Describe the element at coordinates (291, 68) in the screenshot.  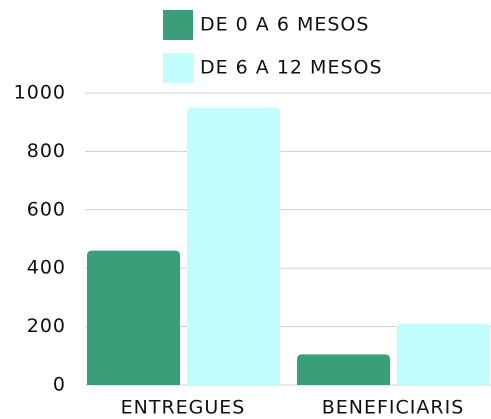
I see `legend-label: DE 6 A 12 MESOS` at that location.